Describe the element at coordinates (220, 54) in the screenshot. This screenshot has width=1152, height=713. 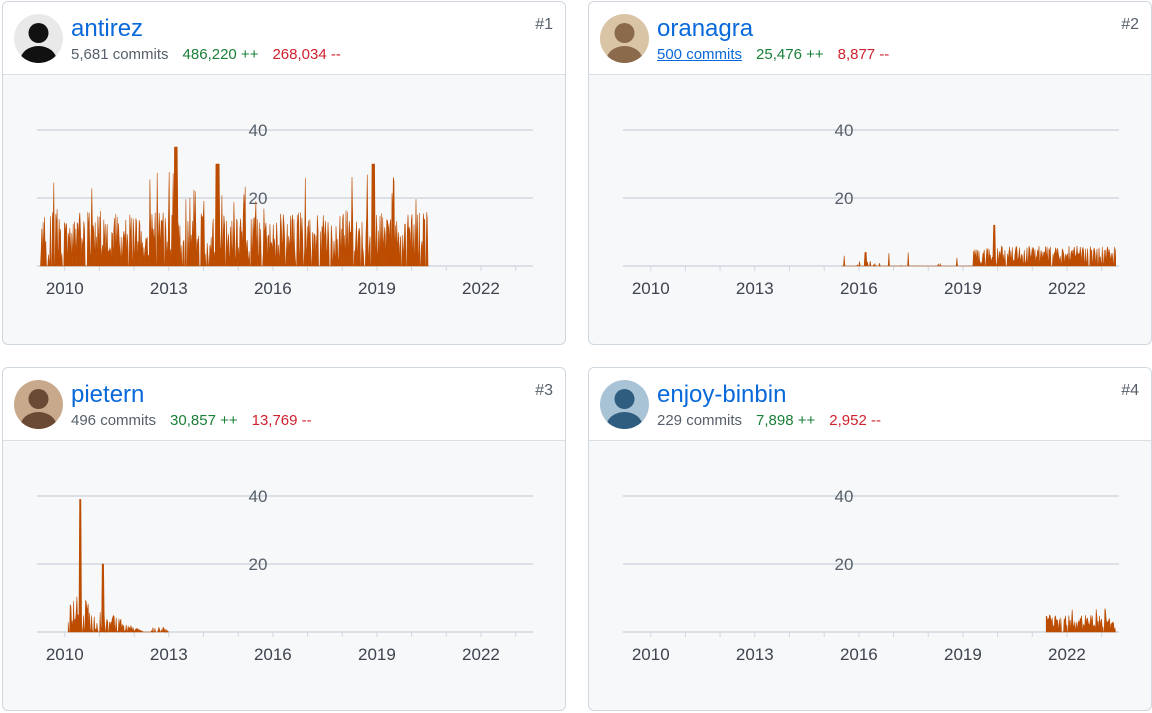
I see `additions-count: 486,220 ++` at that location.